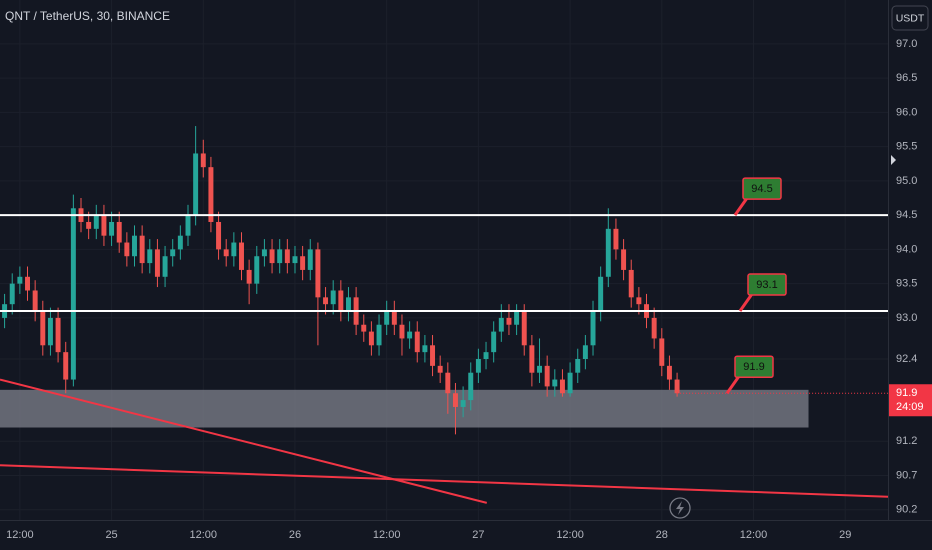 Image resolution: width=932 pixels, height=550 pixels. I want to click on x-tick-label: 29, so click(845, 535).